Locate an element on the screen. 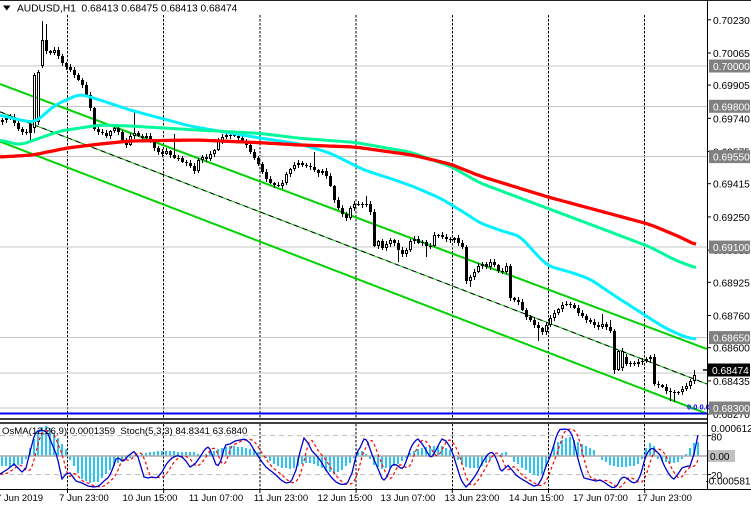 Image resolution: width=751 pixels, height=507 pixels. svg-text: 12 Jun 15:00 is located at coordinates (345, 498).